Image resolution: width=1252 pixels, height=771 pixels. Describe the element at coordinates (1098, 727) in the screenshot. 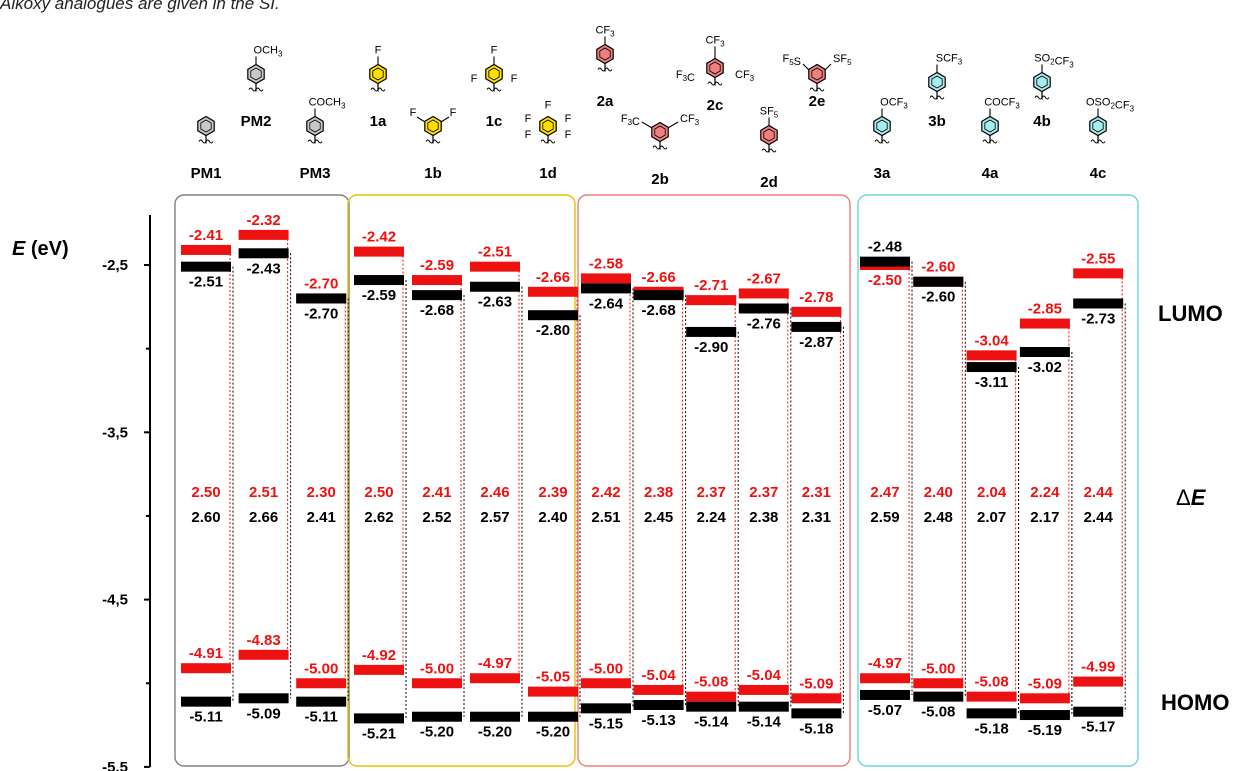

I see `homo-black-value: -5.17` at that location.